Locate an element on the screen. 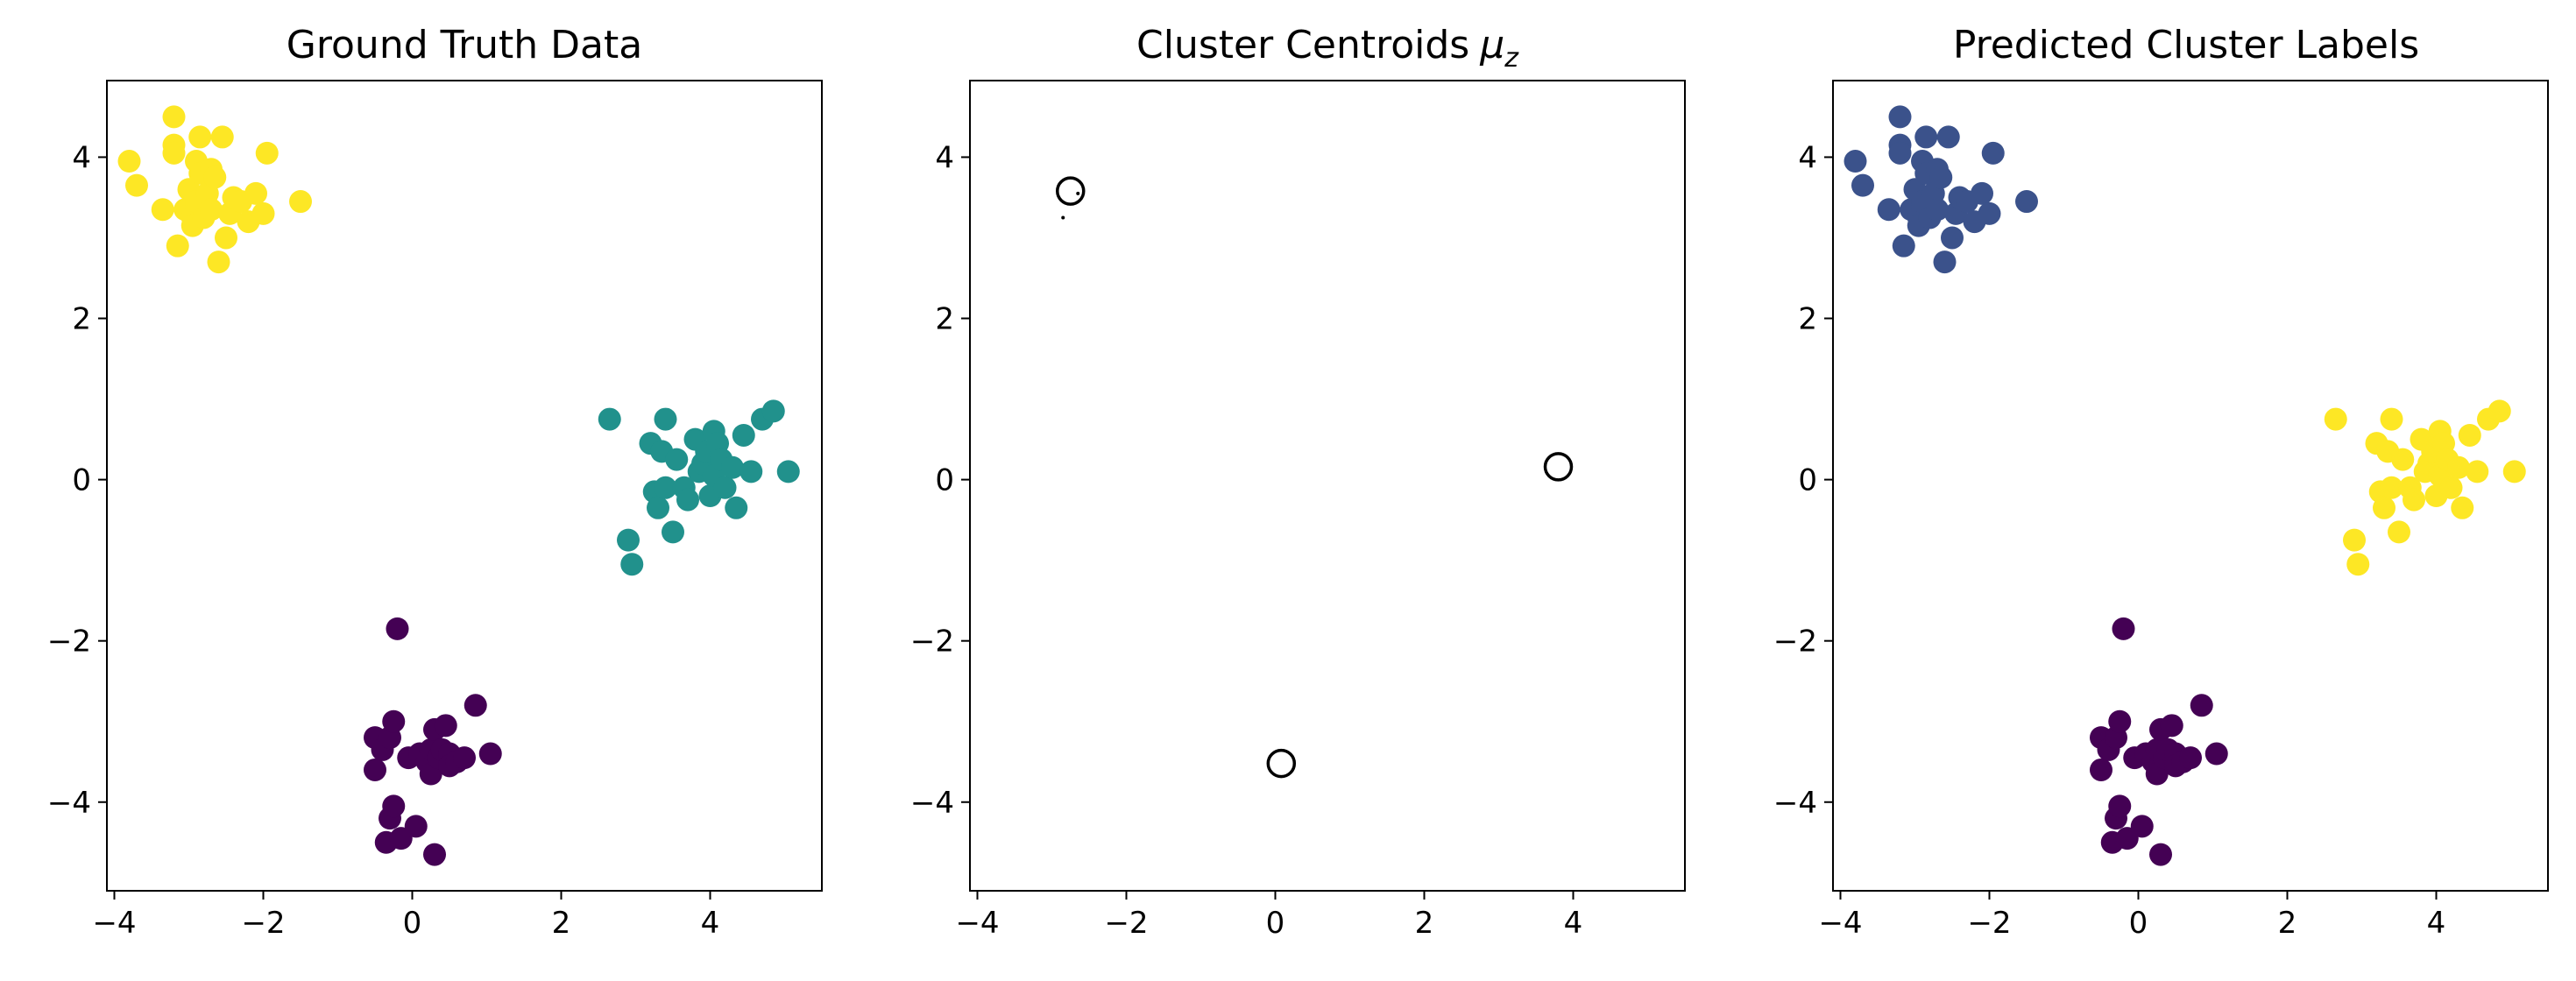 The height and width of the screenshot is (981, 2576). chart-title-mu: μ is located at coordinates (1491, 45).